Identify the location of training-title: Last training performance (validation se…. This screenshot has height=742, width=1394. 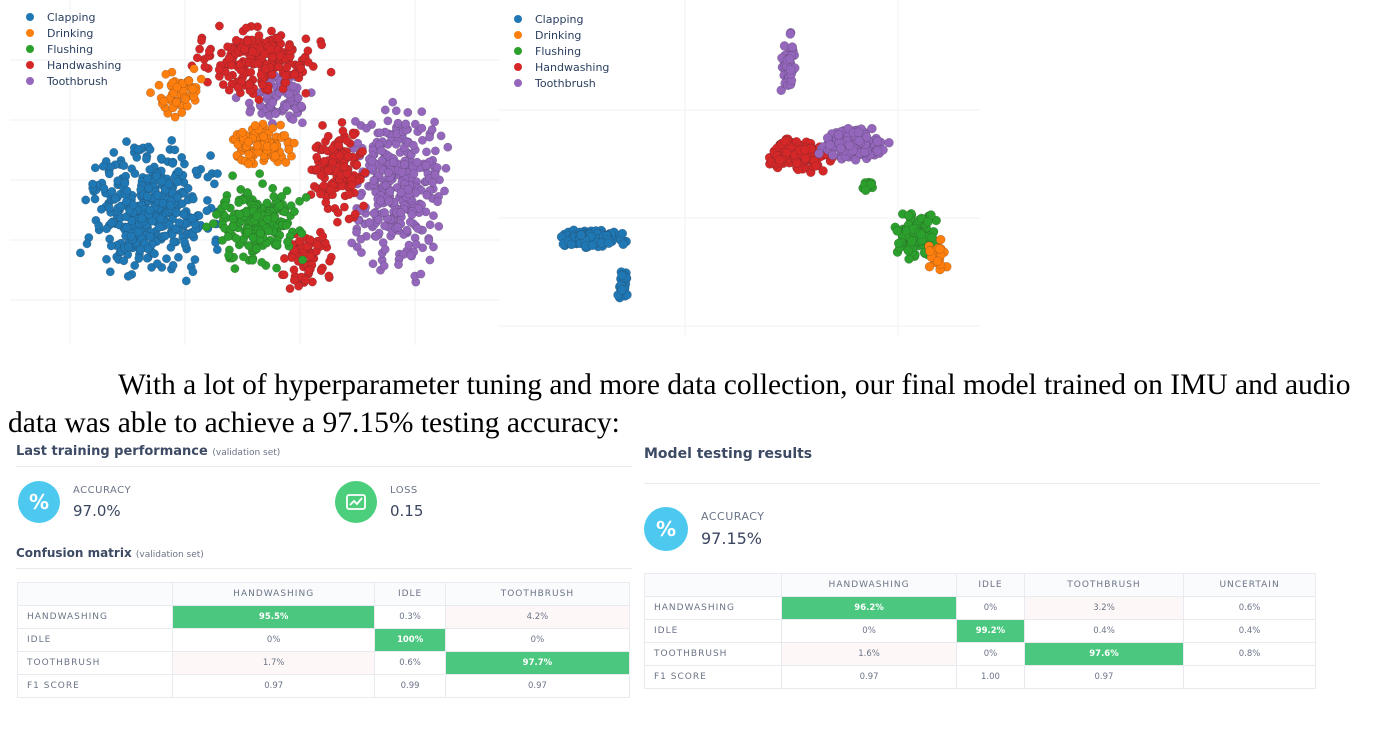
(148, 451).